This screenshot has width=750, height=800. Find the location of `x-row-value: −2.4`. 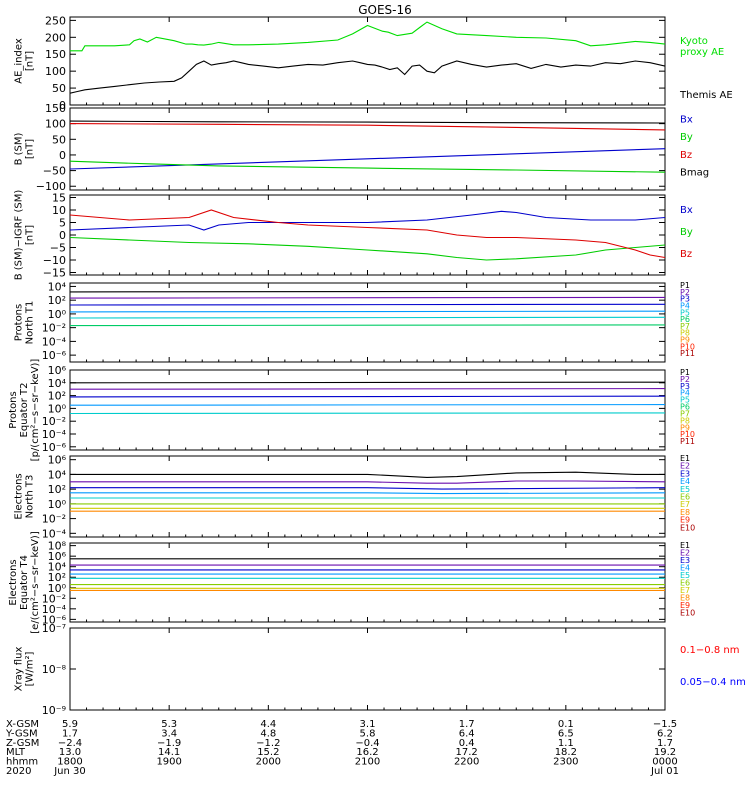

x-row-value: −2.4 is located at coordinates (70, 743).